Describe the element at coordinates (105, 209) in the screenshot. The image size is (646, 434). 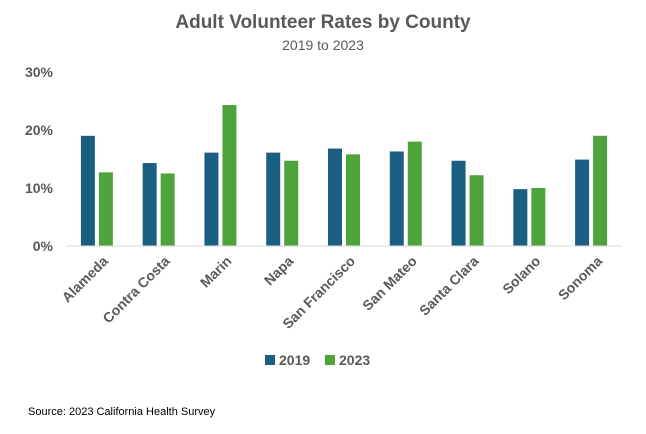
I see `bar-2023-alameda: Alameda 2023: 12.7%` at that location.